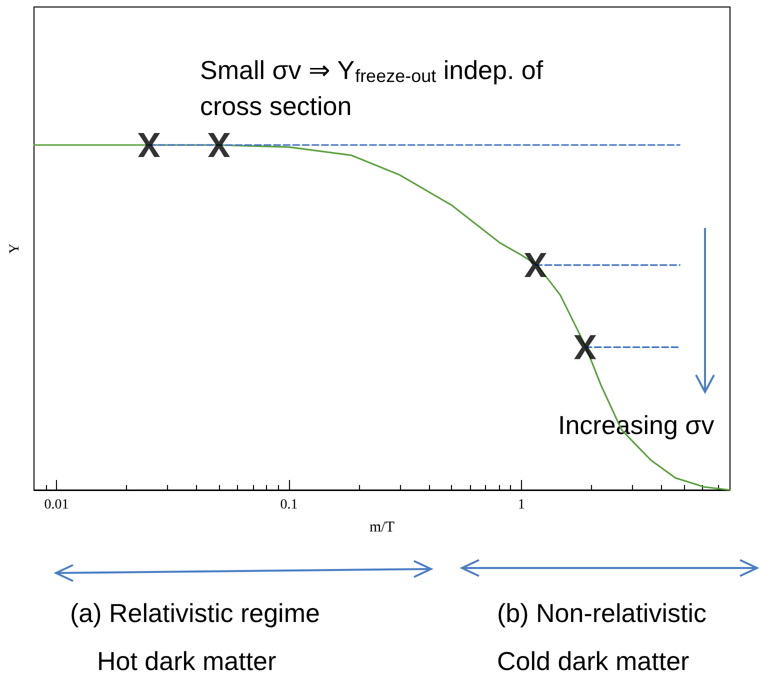  I want to click on y-axis-title: Y, so click(15, 248).